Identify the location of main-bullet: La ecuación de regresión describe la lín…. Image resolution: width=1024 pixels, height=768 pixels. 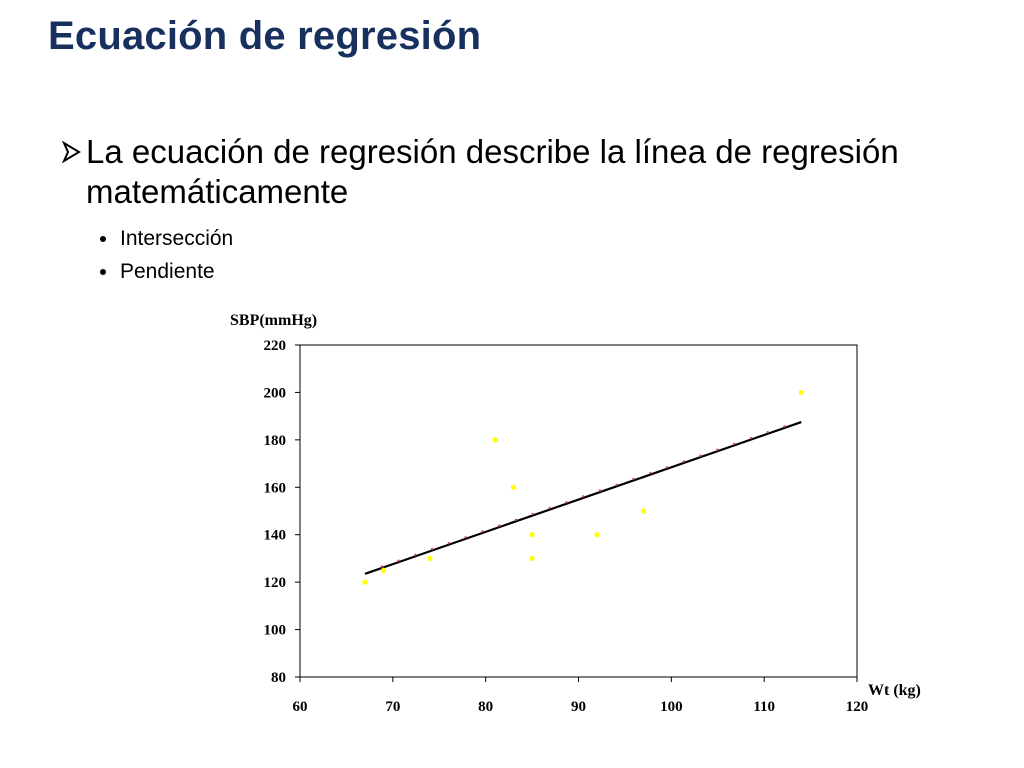
(512, 172).